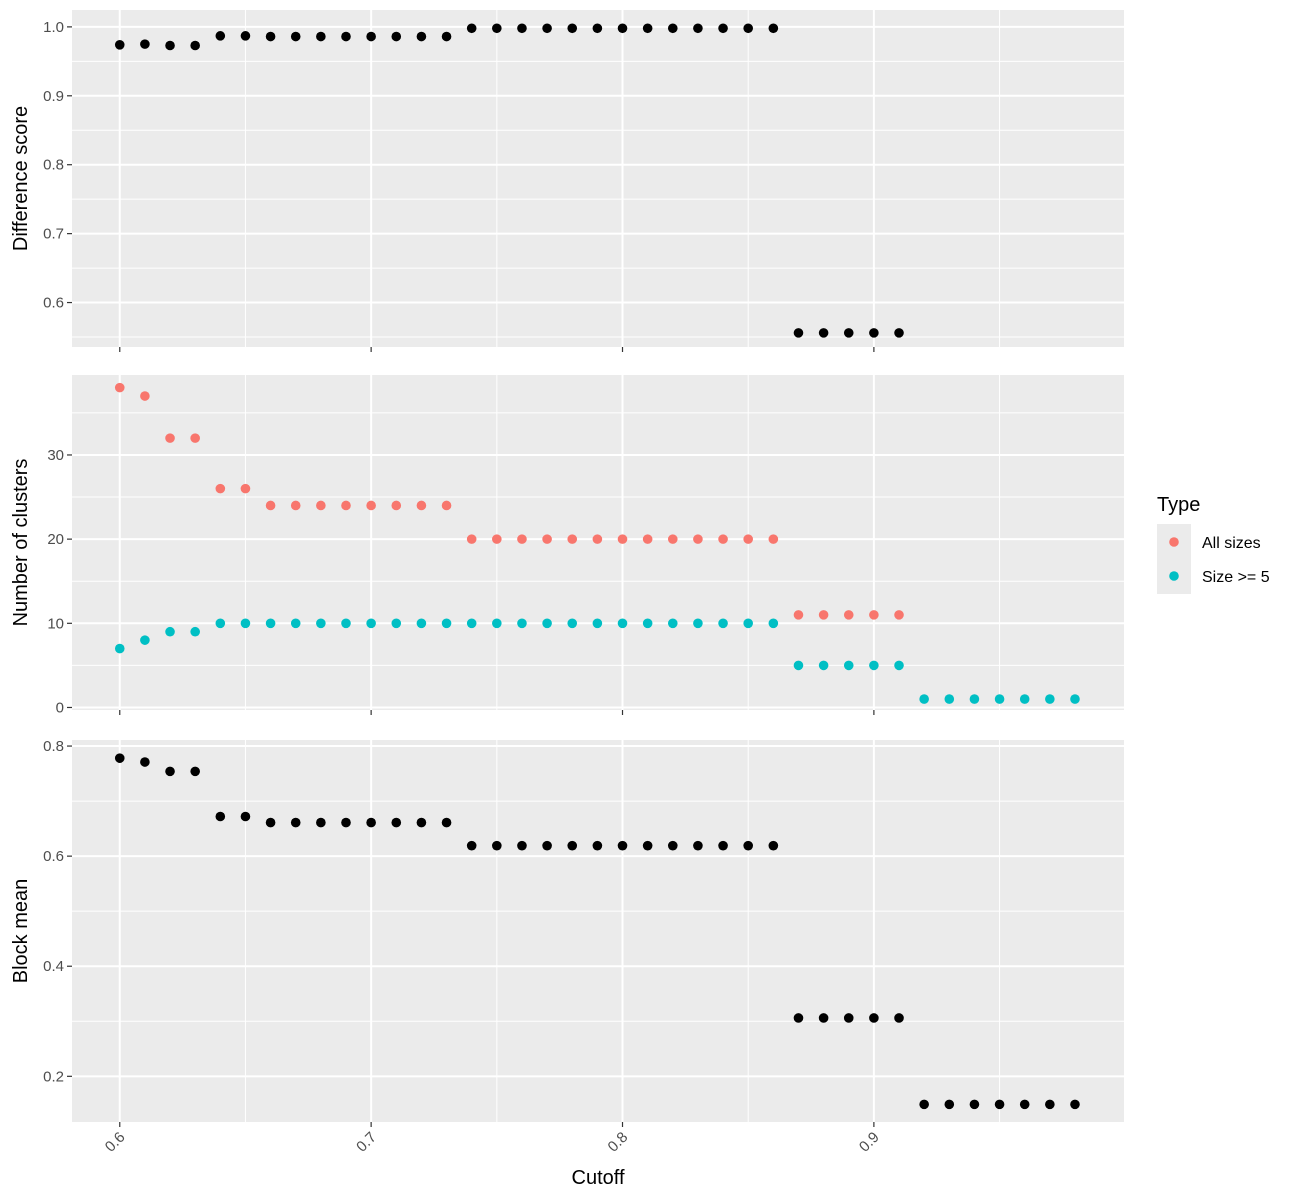 The image size is (1300, 1200). What do you see at coordinates (598, 1178) in the screenshot?
I see `x-axis-title: Cutoff` at bounding box center [598, 1178].